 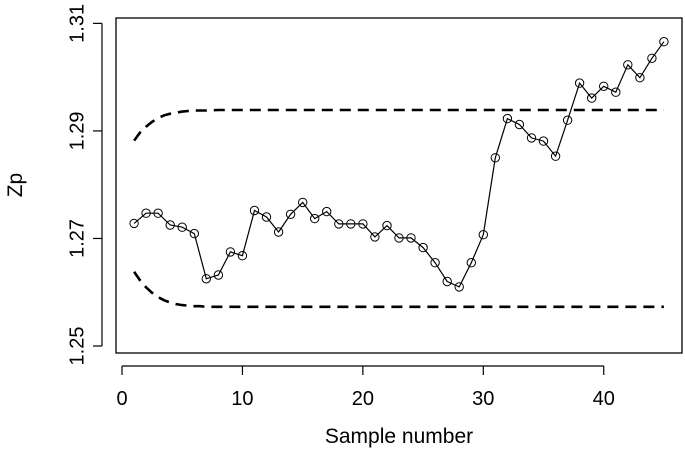 What do you see at coordinates (242, 399) in the screenshot?
I see `x-tick-label: 10` at bounding box center [242, 399].